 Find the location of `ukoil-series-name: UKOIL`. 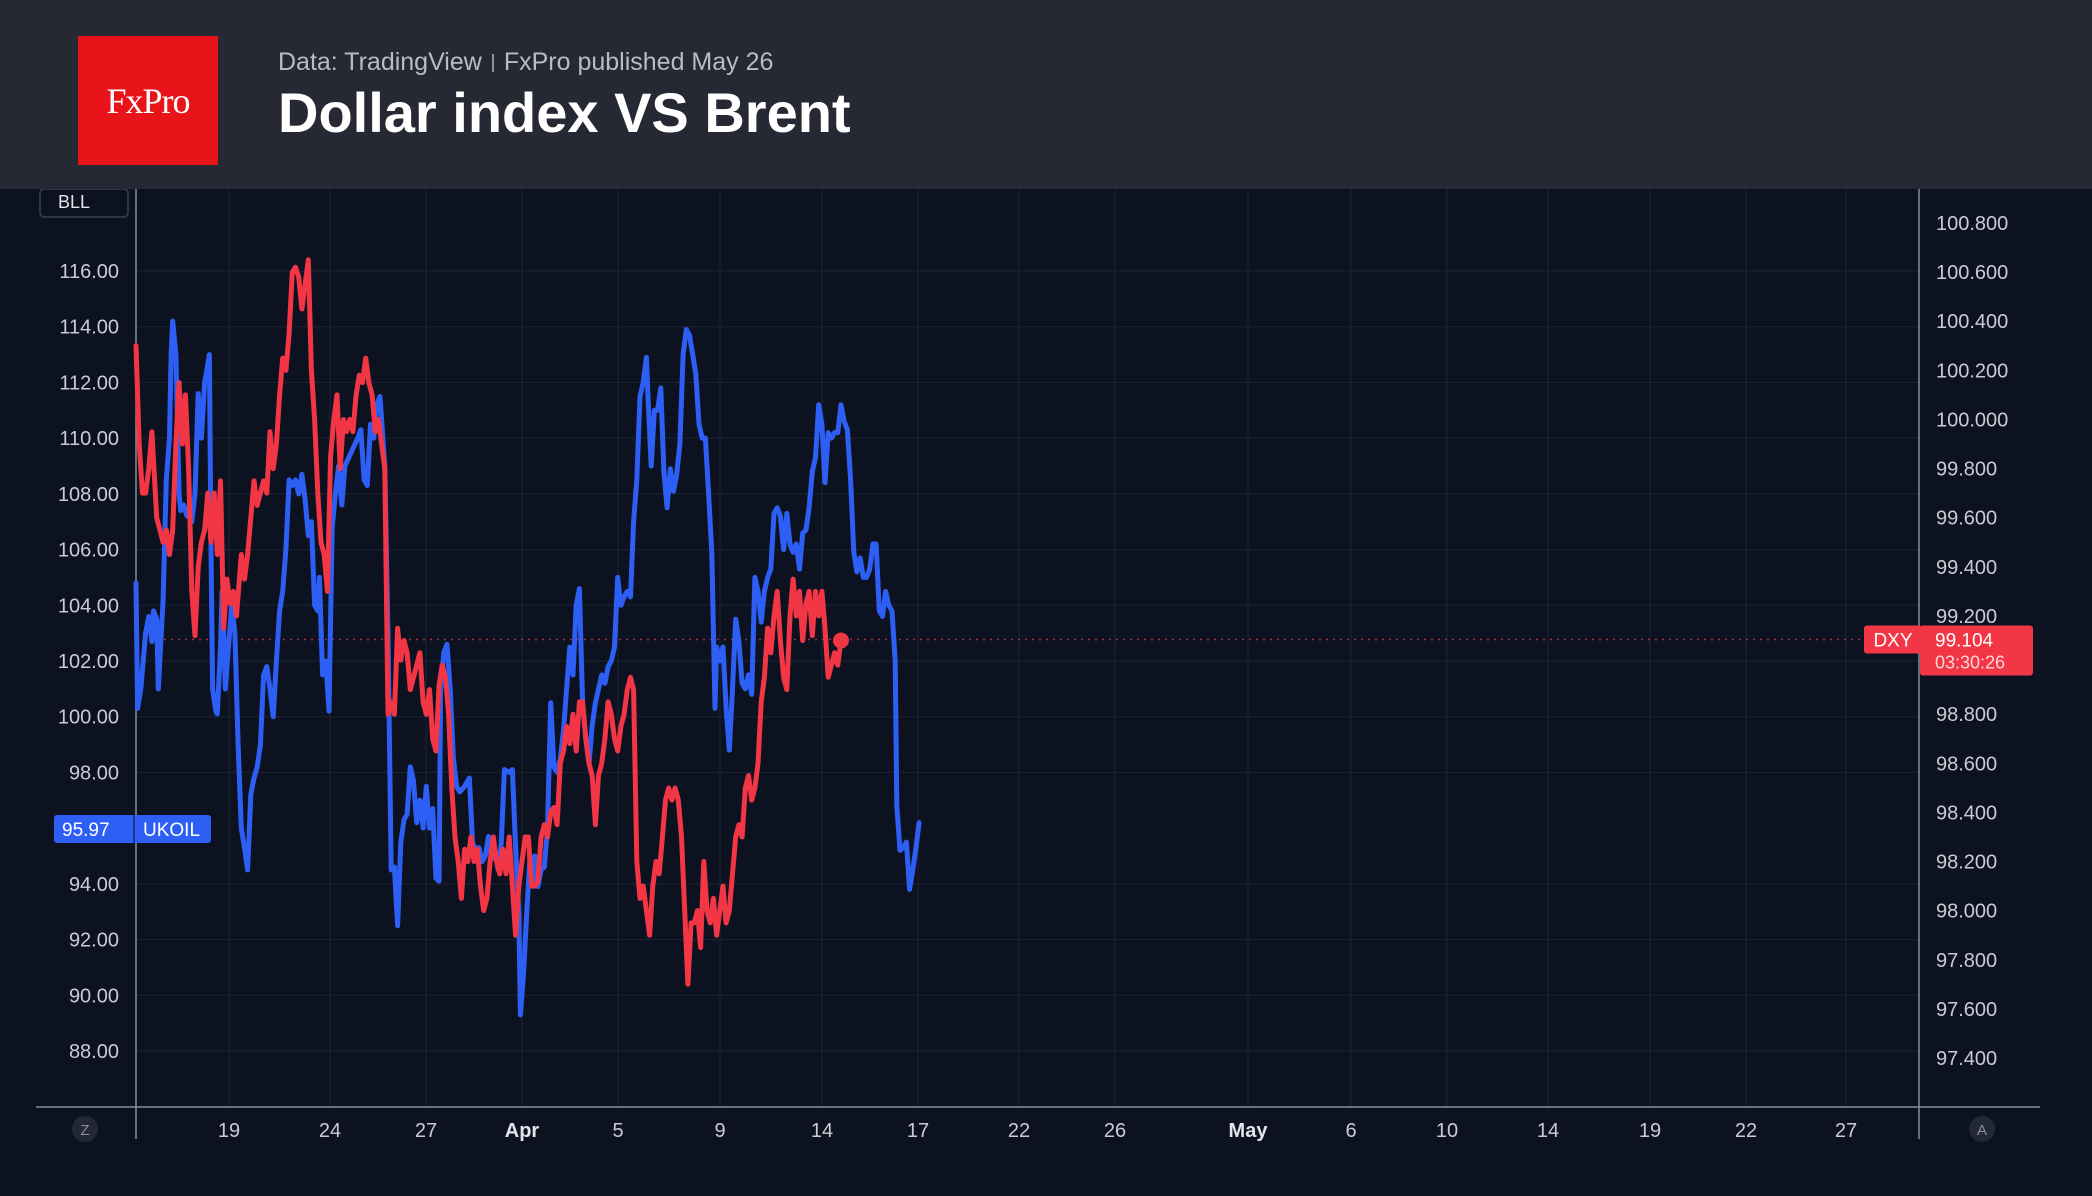

ukoil-series-name: UKOIL is located at coordinates (171, 830).